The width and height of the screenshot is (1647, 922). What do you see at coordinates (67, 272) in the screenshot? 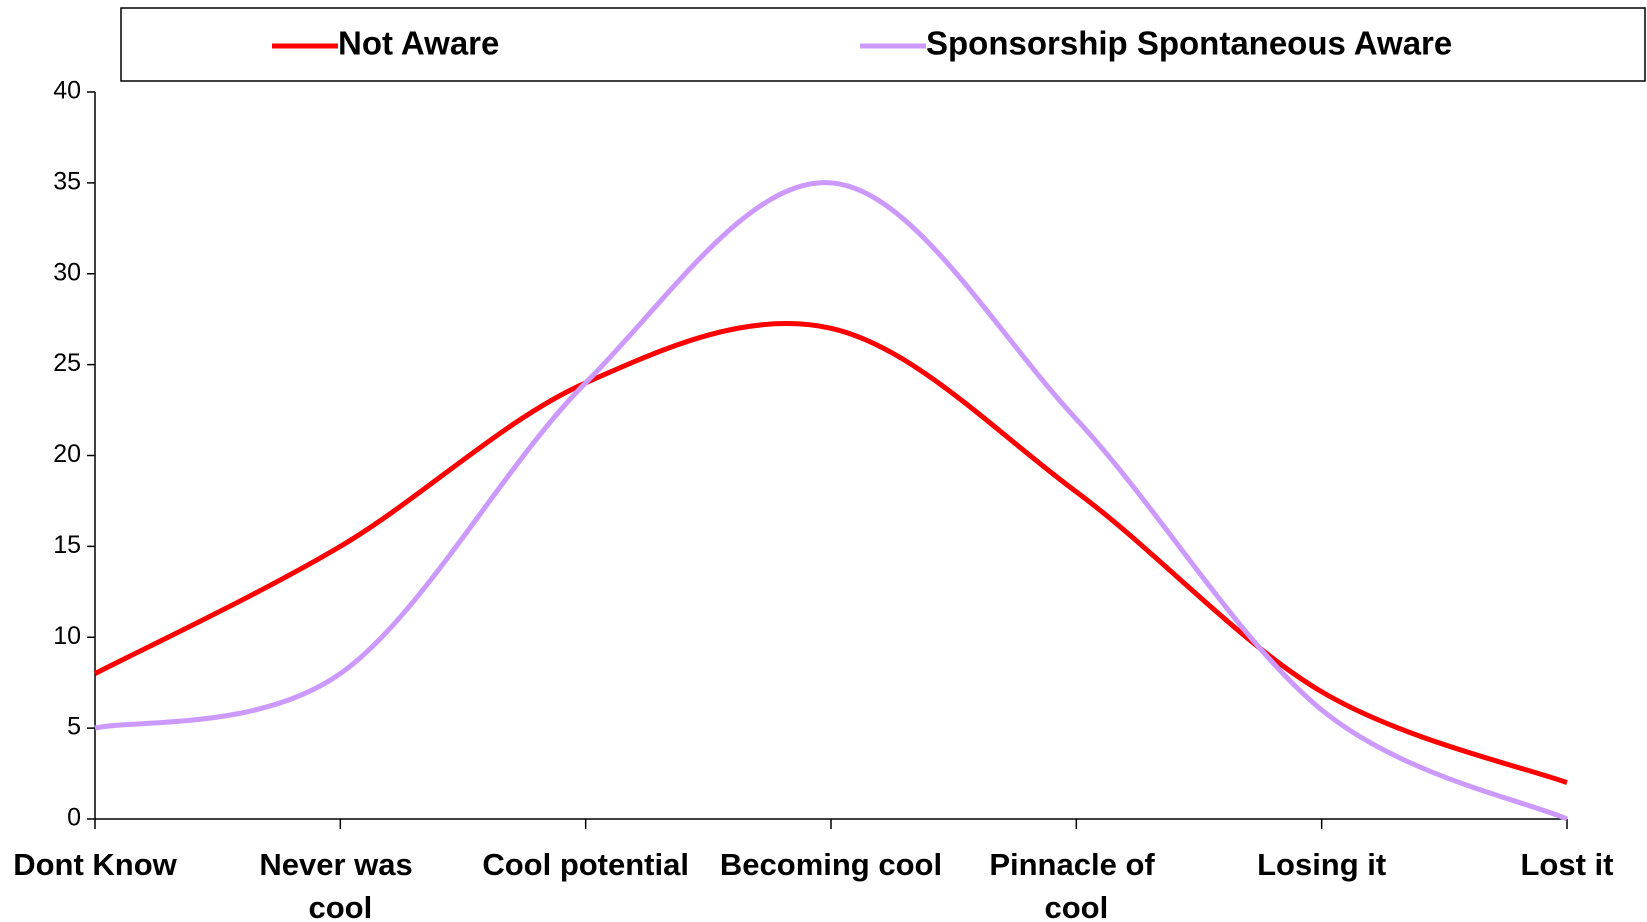
I see `y-tick-label: 30` at bounding box center [67, 272].